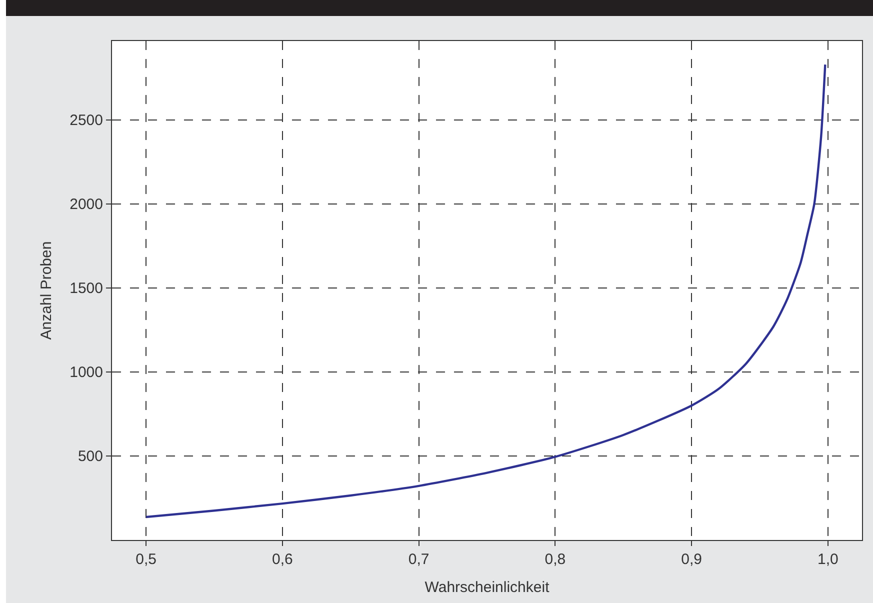 The height and width of the screenshot is (603, 873). I want to click on y-tick-label: 2500, so click(86, 121).